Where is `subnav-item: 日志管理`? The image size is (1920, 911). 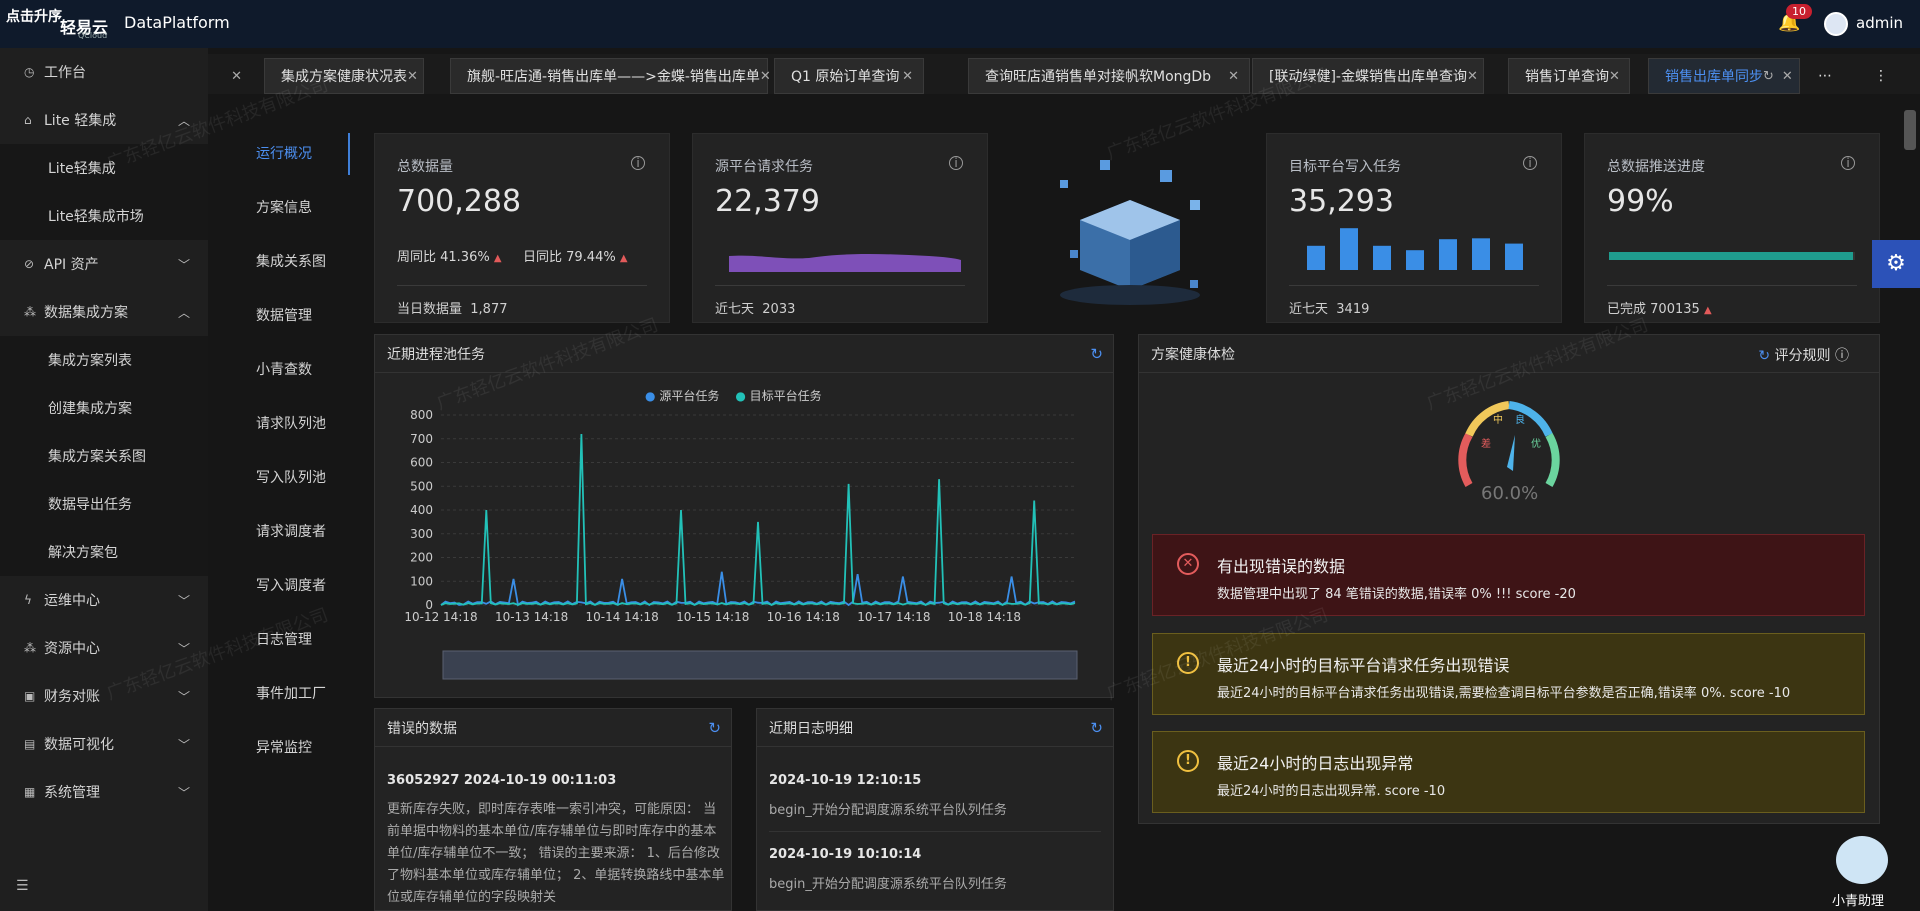
subnav-item: 日志管理 is located at coordinates (284, 640).